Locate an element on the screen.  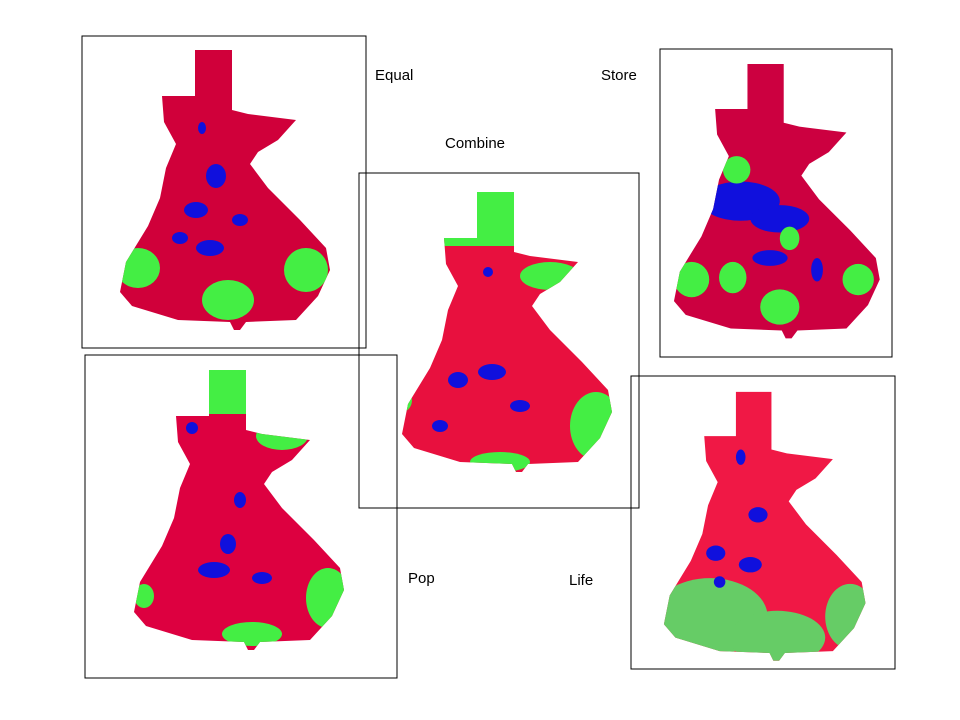
panel-label: Pop is located at coordinates (421, 578).